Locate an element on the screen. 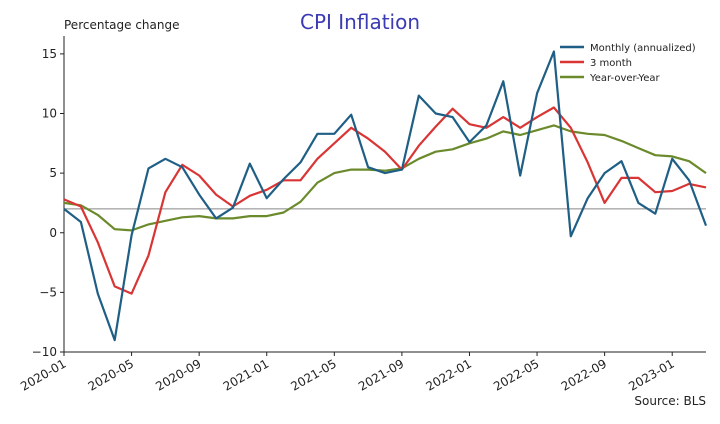  y-tick-label: 0 is located at coordinates (53, 233).